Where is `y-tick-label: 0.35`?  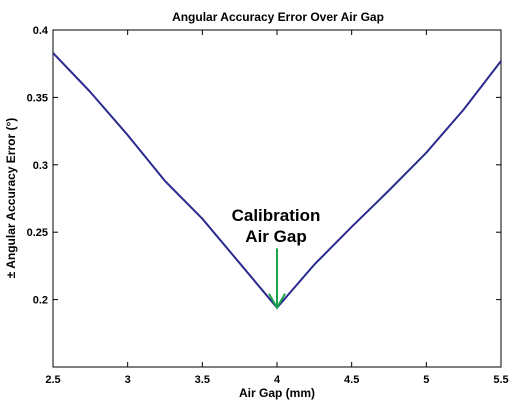 y-tick-label: 0.35 is located at coordinates (37, 98).